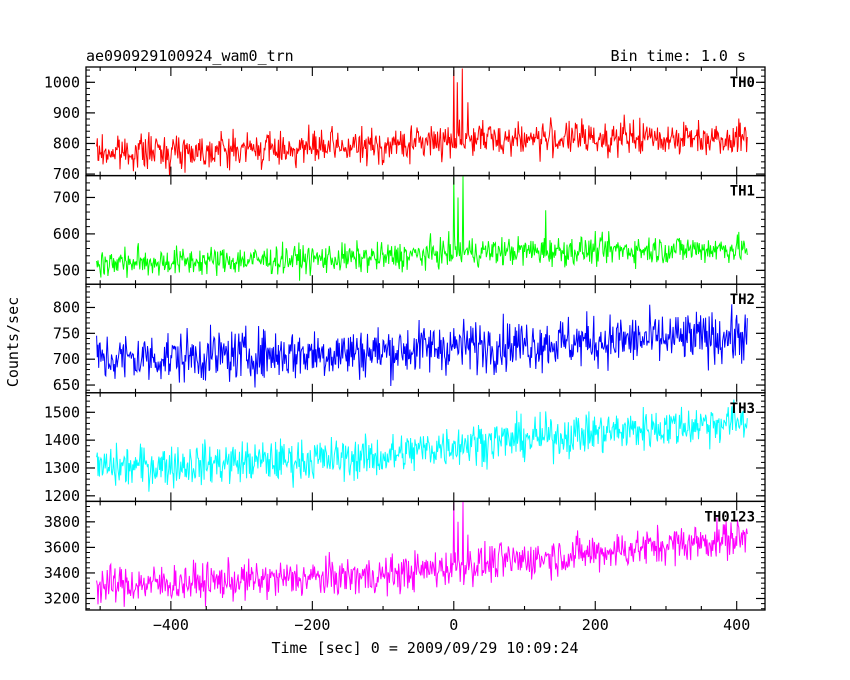 The height and width of the screenshot is (680, 850). I want to click on x-tick-label: 200, so click(595, 625).